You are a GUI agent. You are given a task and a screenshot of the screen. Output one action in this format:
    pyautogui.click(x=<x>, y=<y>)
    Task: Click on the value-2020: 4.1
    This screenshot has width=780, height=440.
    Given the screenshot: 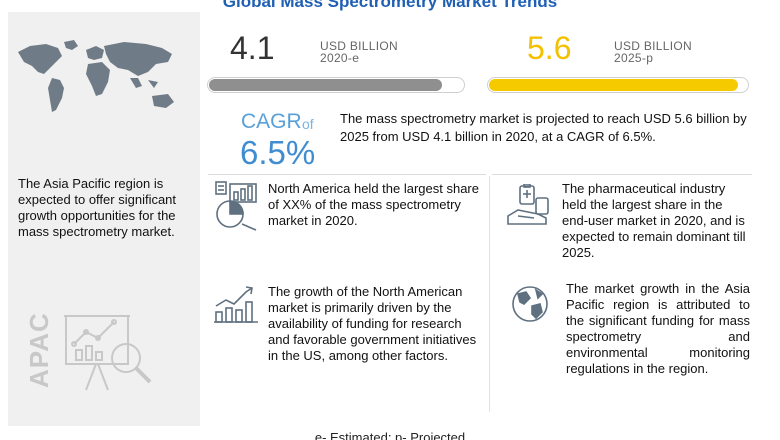 What is the action you would take?
    pyautogui.click(x=252, y=48)
    